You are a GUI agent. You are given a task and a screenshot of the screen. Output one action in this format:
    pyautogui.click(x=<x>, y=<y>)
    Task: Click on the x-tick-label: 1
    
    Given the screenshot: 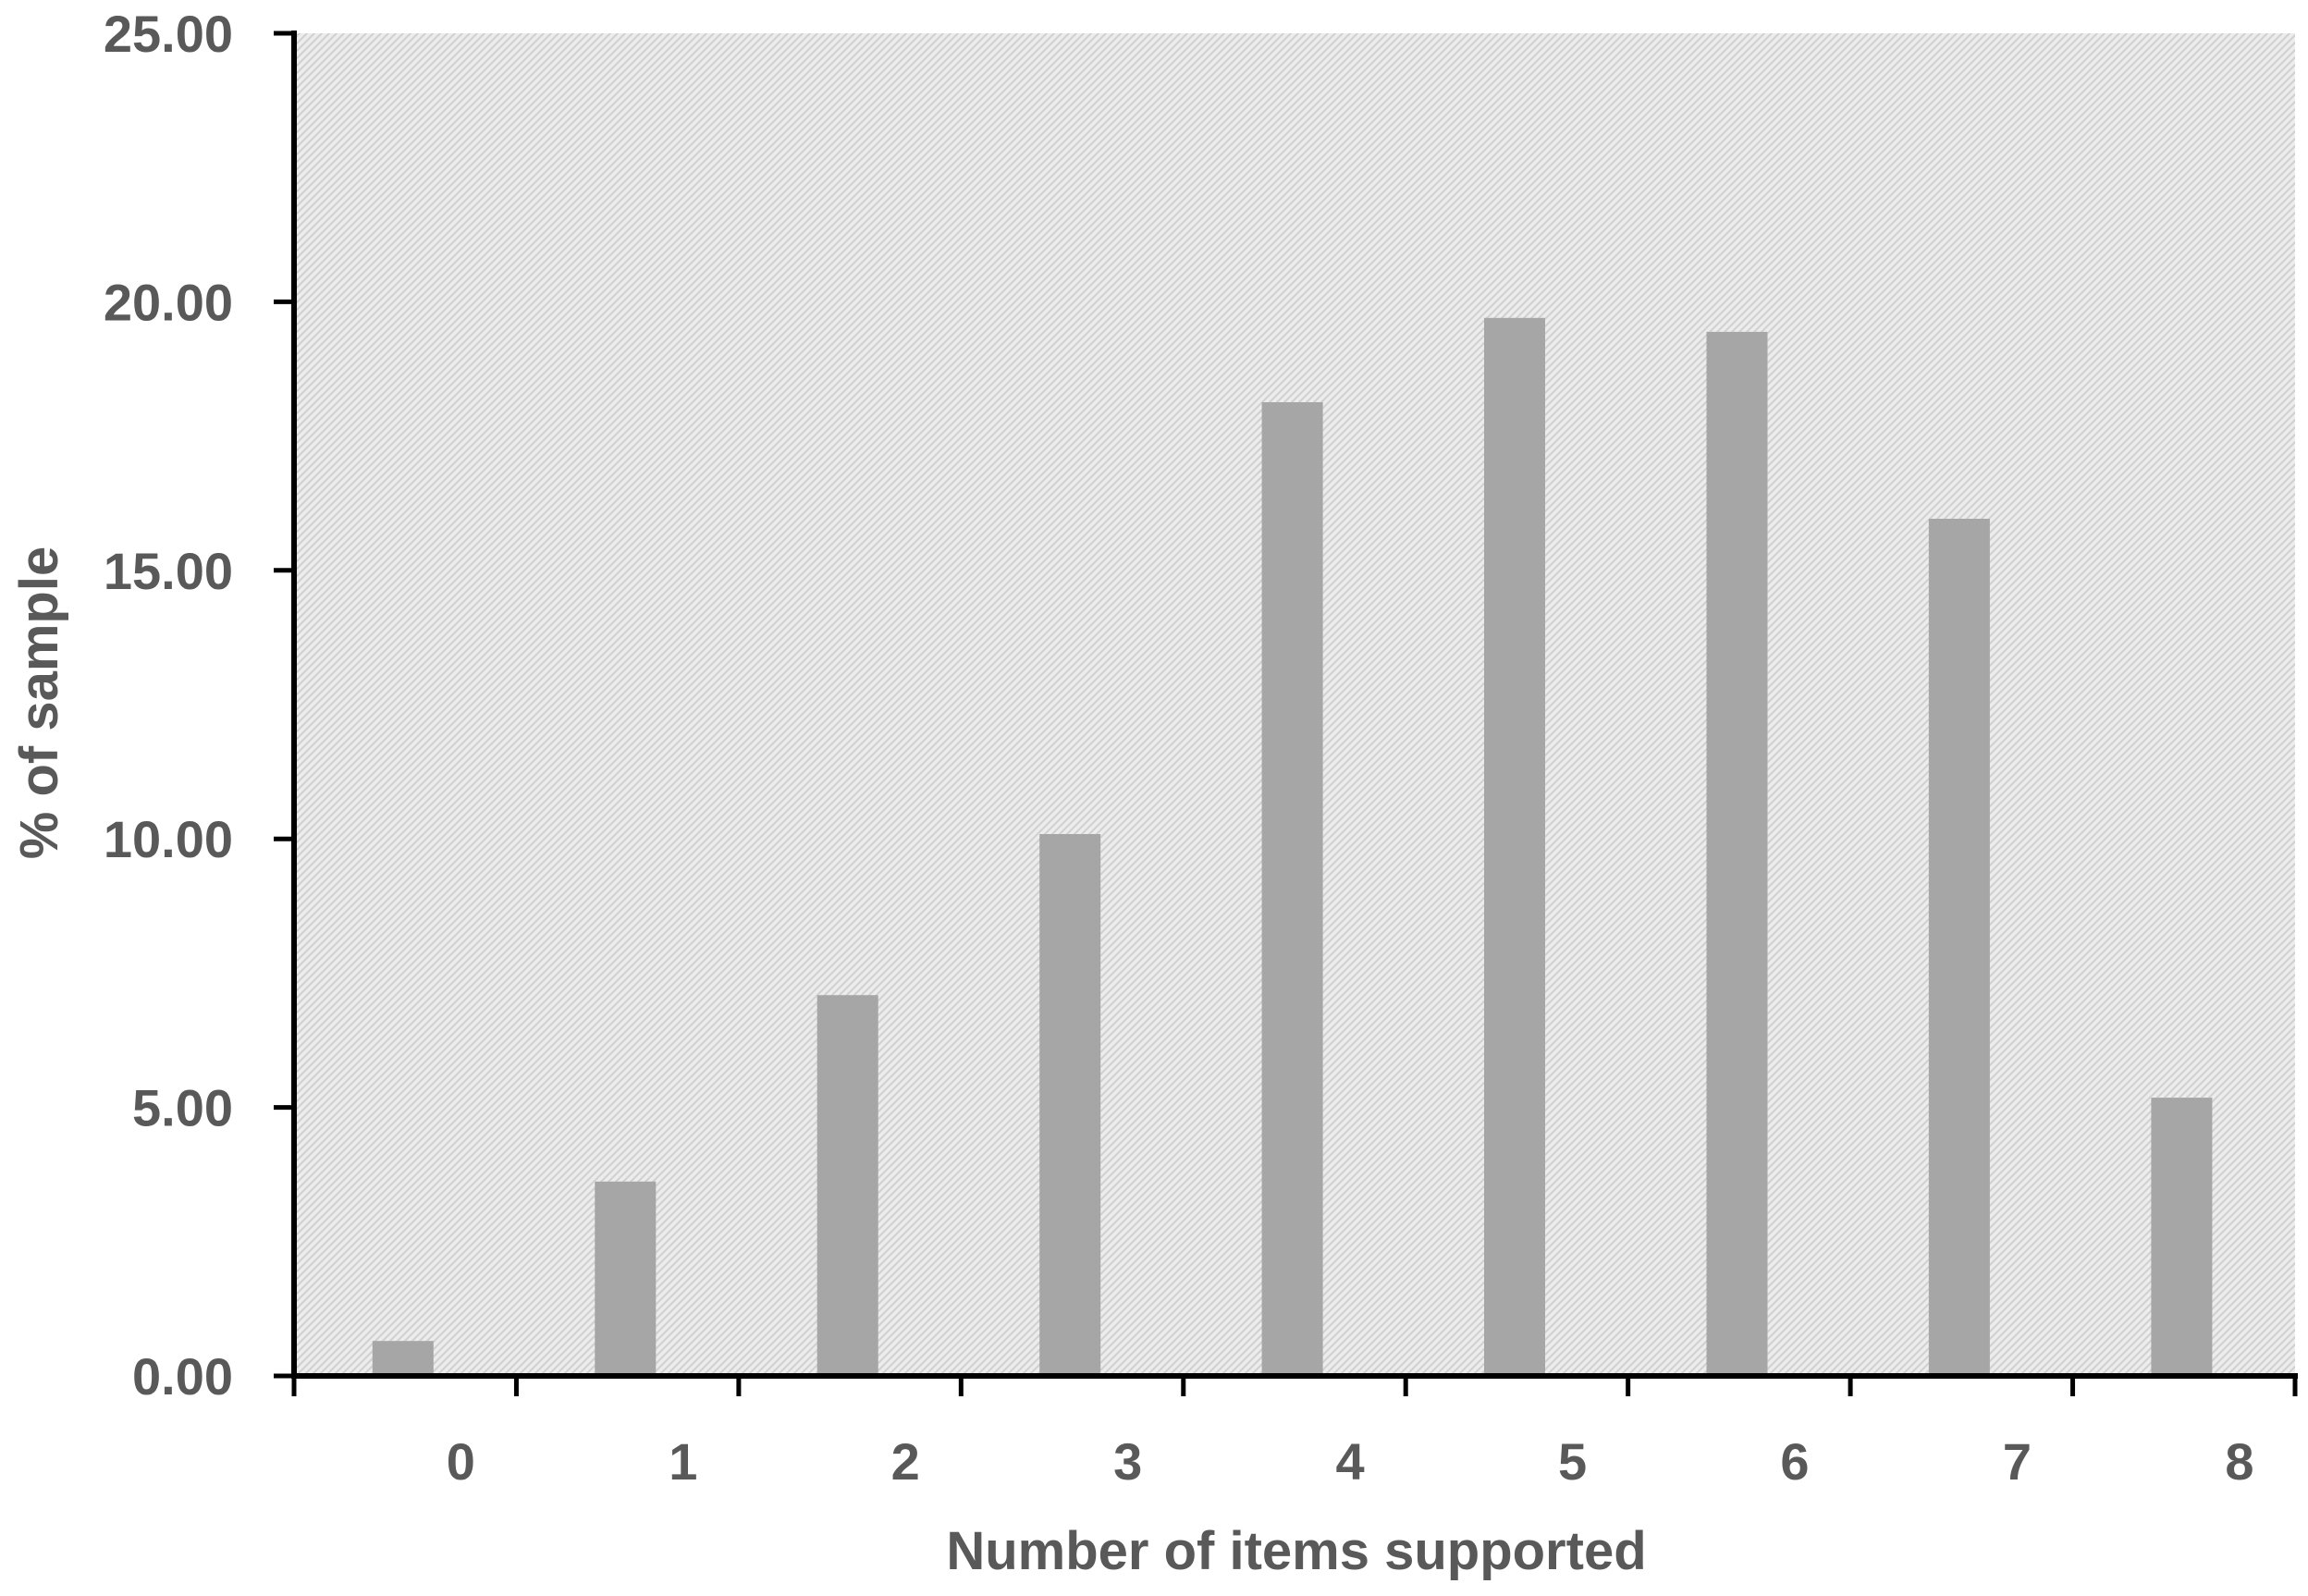 What is the action you would take?
    pyautogui.click(x=683, y=1461)
    